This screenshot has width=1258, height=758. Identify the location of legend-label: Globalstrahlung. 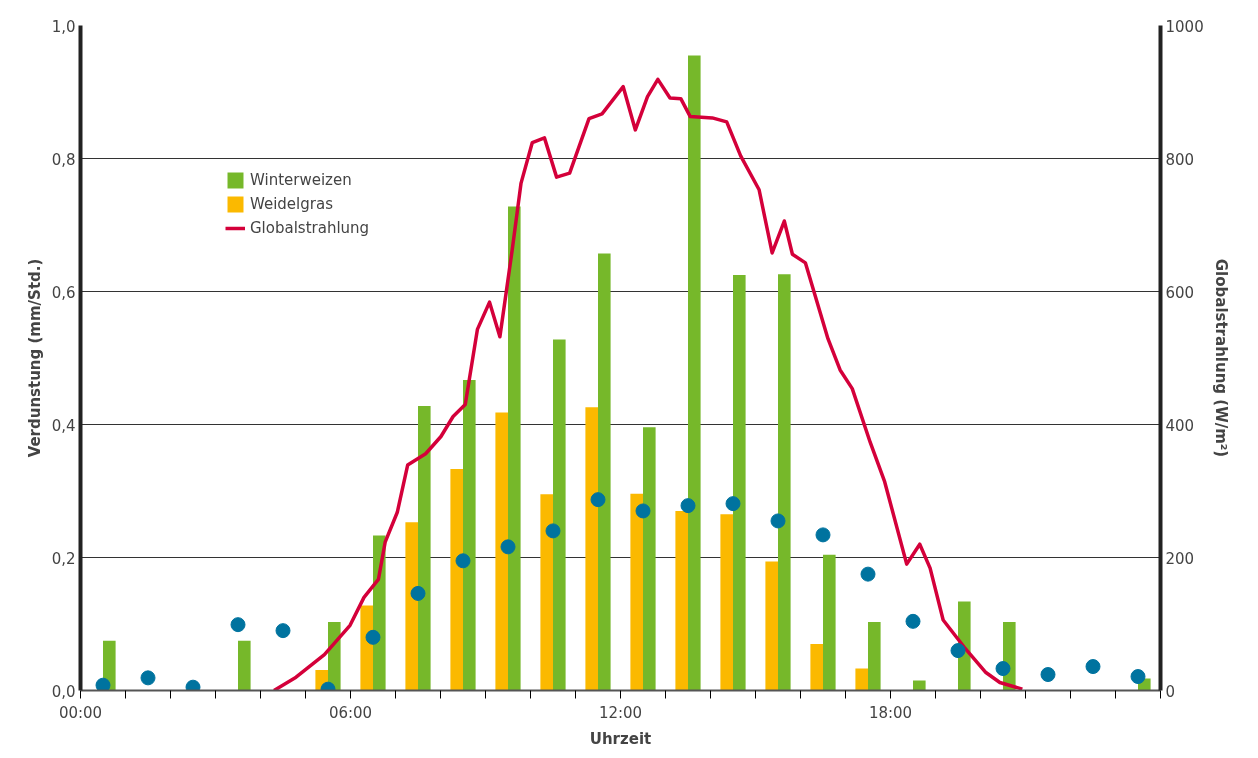
(310, 228).